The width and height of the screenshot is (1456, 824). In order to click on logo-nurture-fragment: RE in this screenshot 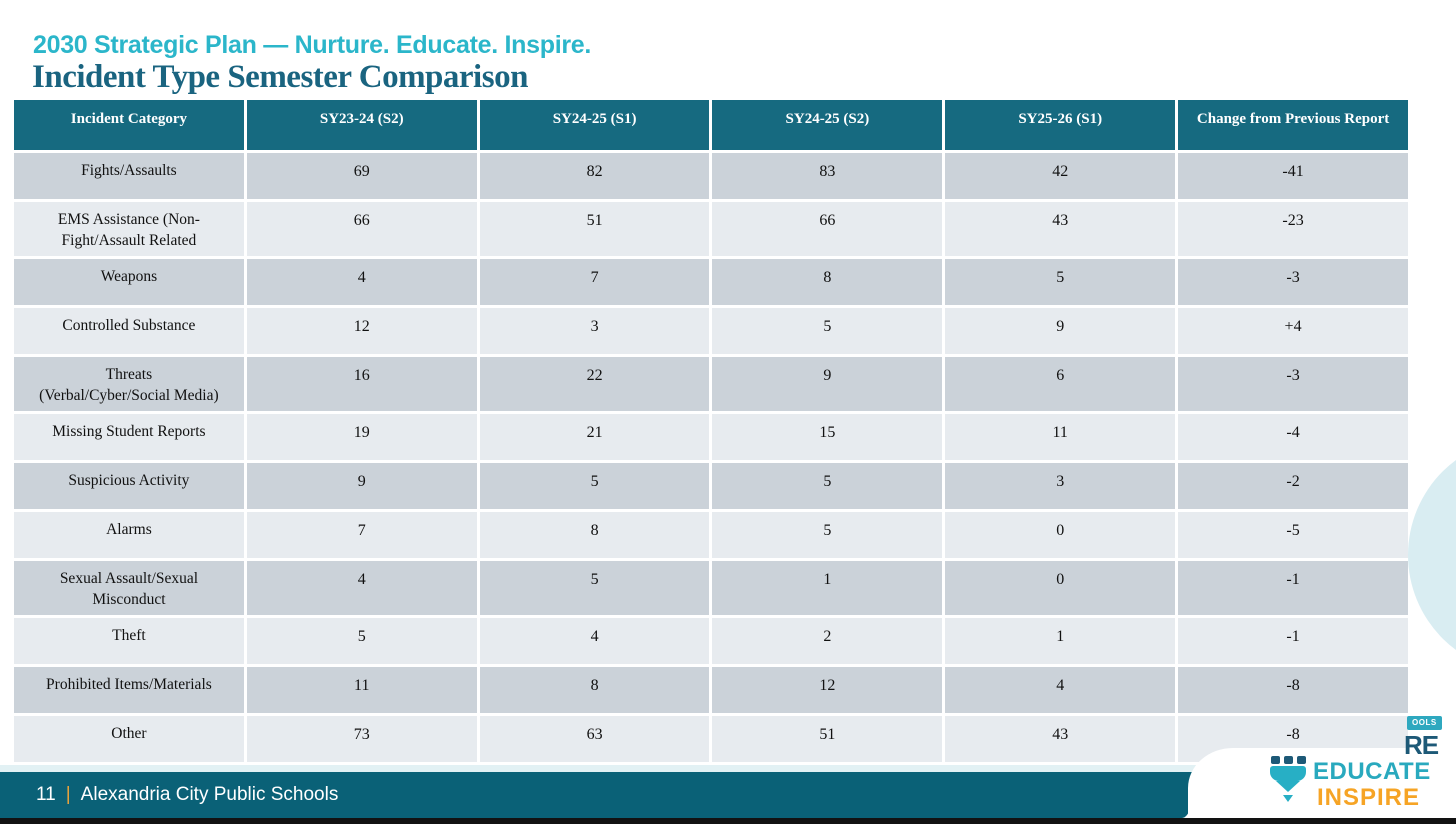, I will do `click(1421, 745)`.